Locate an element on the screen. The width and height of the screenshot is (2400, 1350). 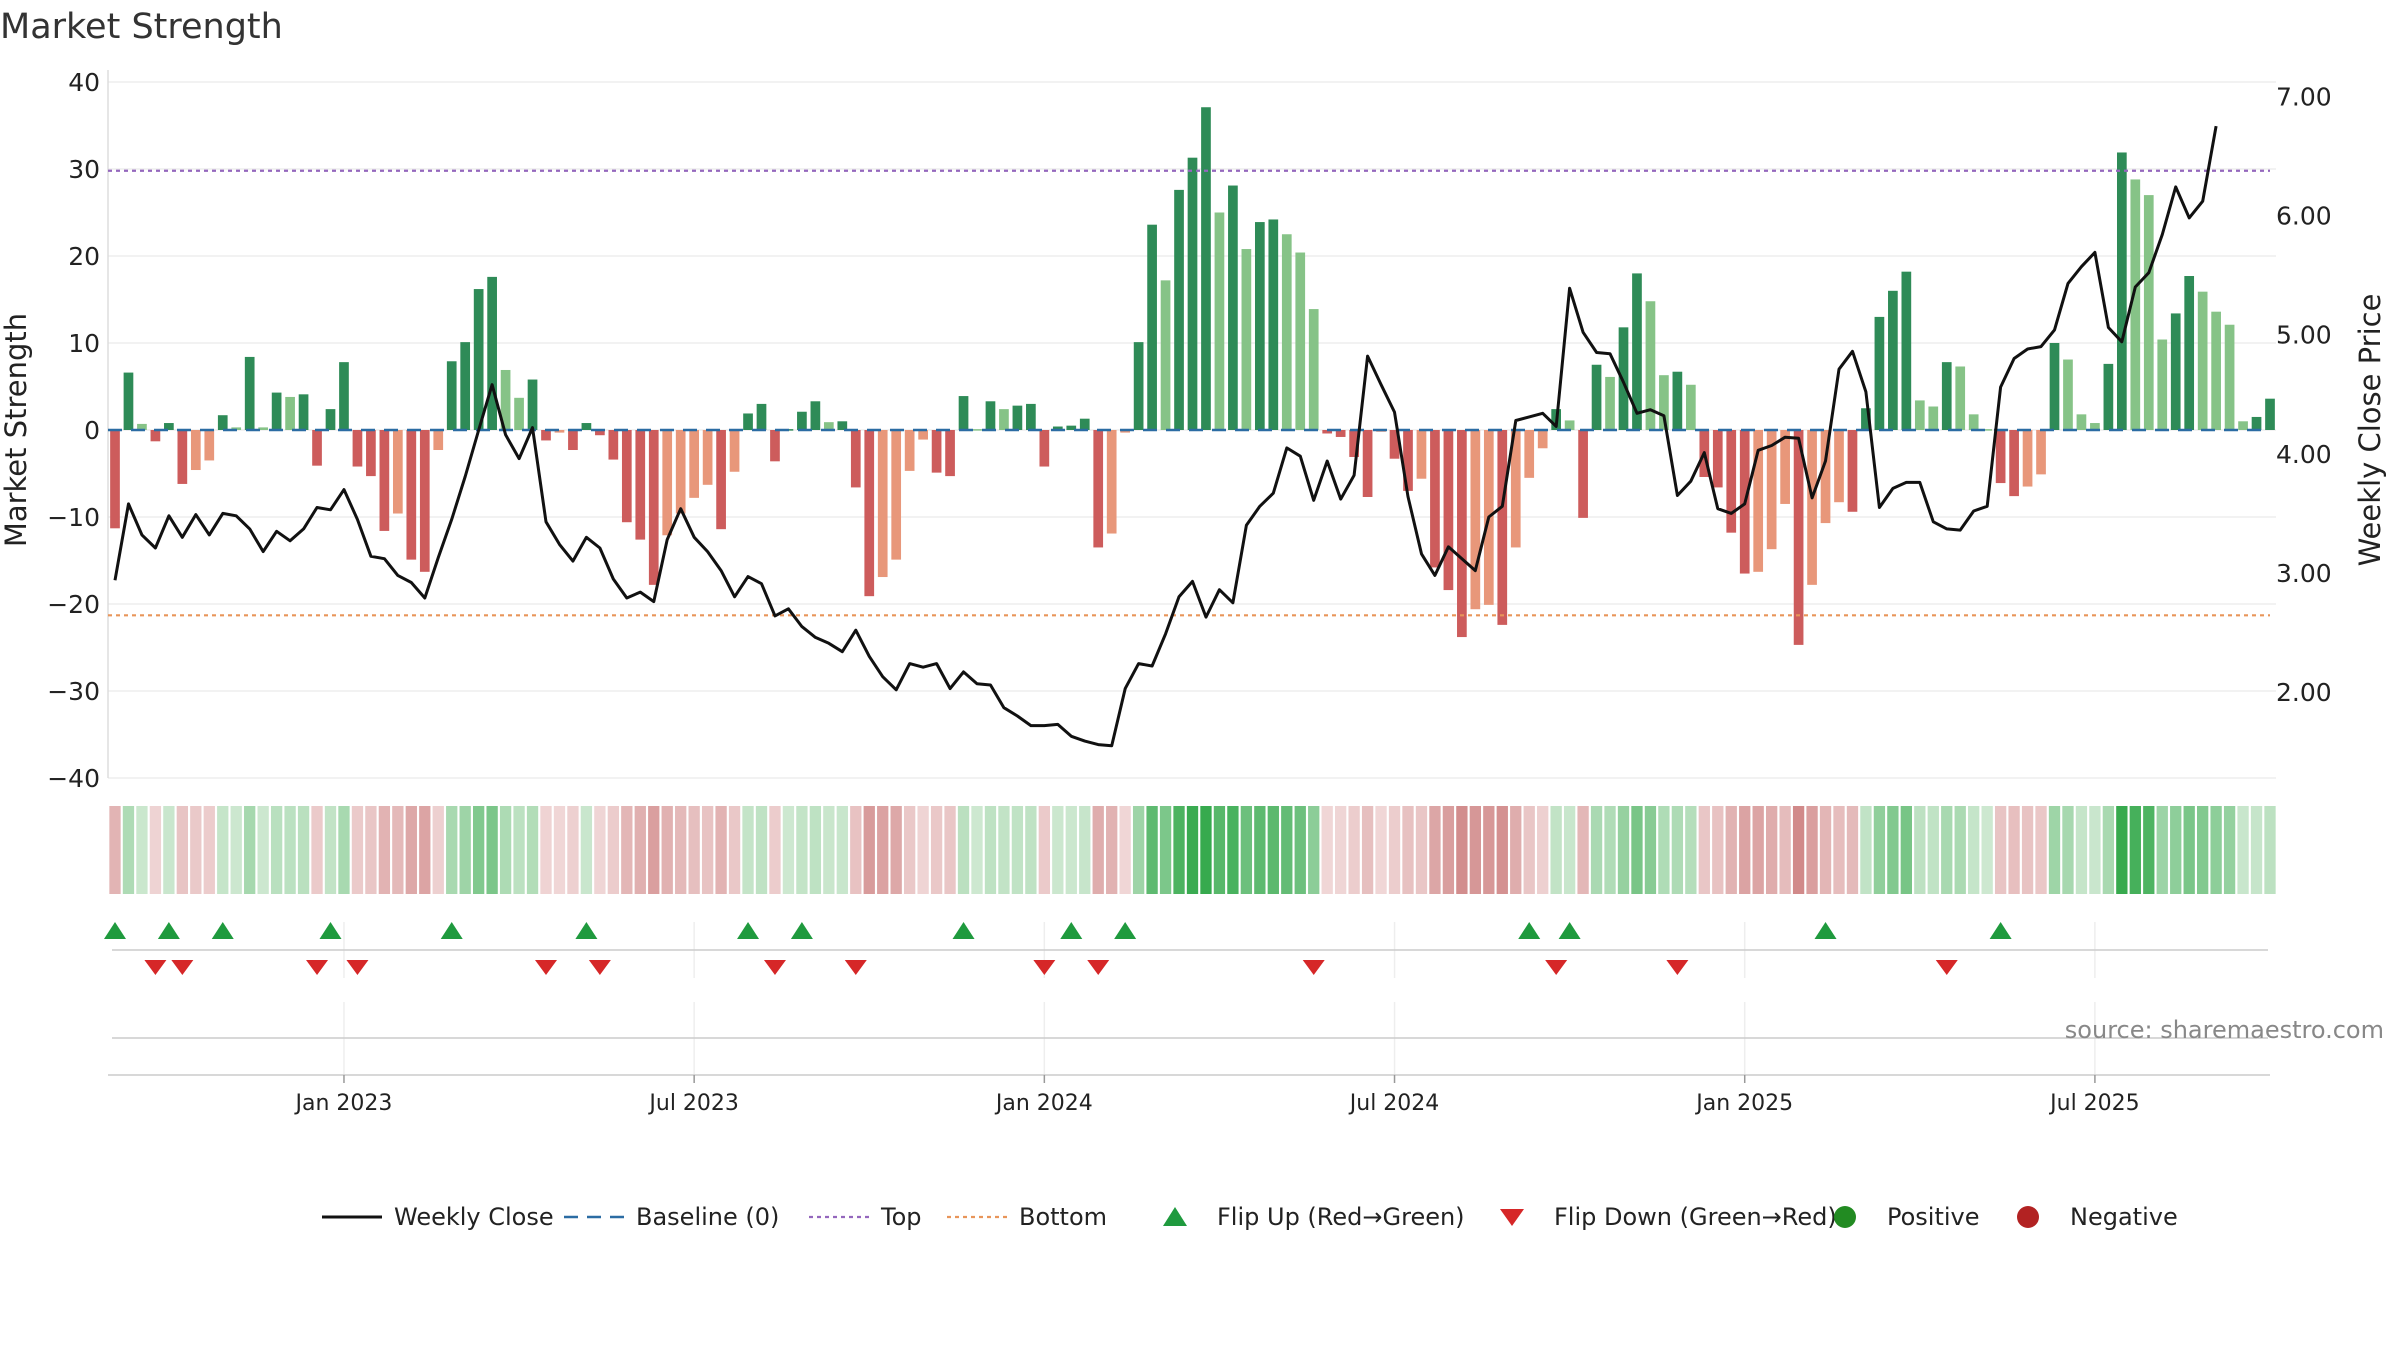
y-tick-label: −20 is located at coordinates (73, 604).